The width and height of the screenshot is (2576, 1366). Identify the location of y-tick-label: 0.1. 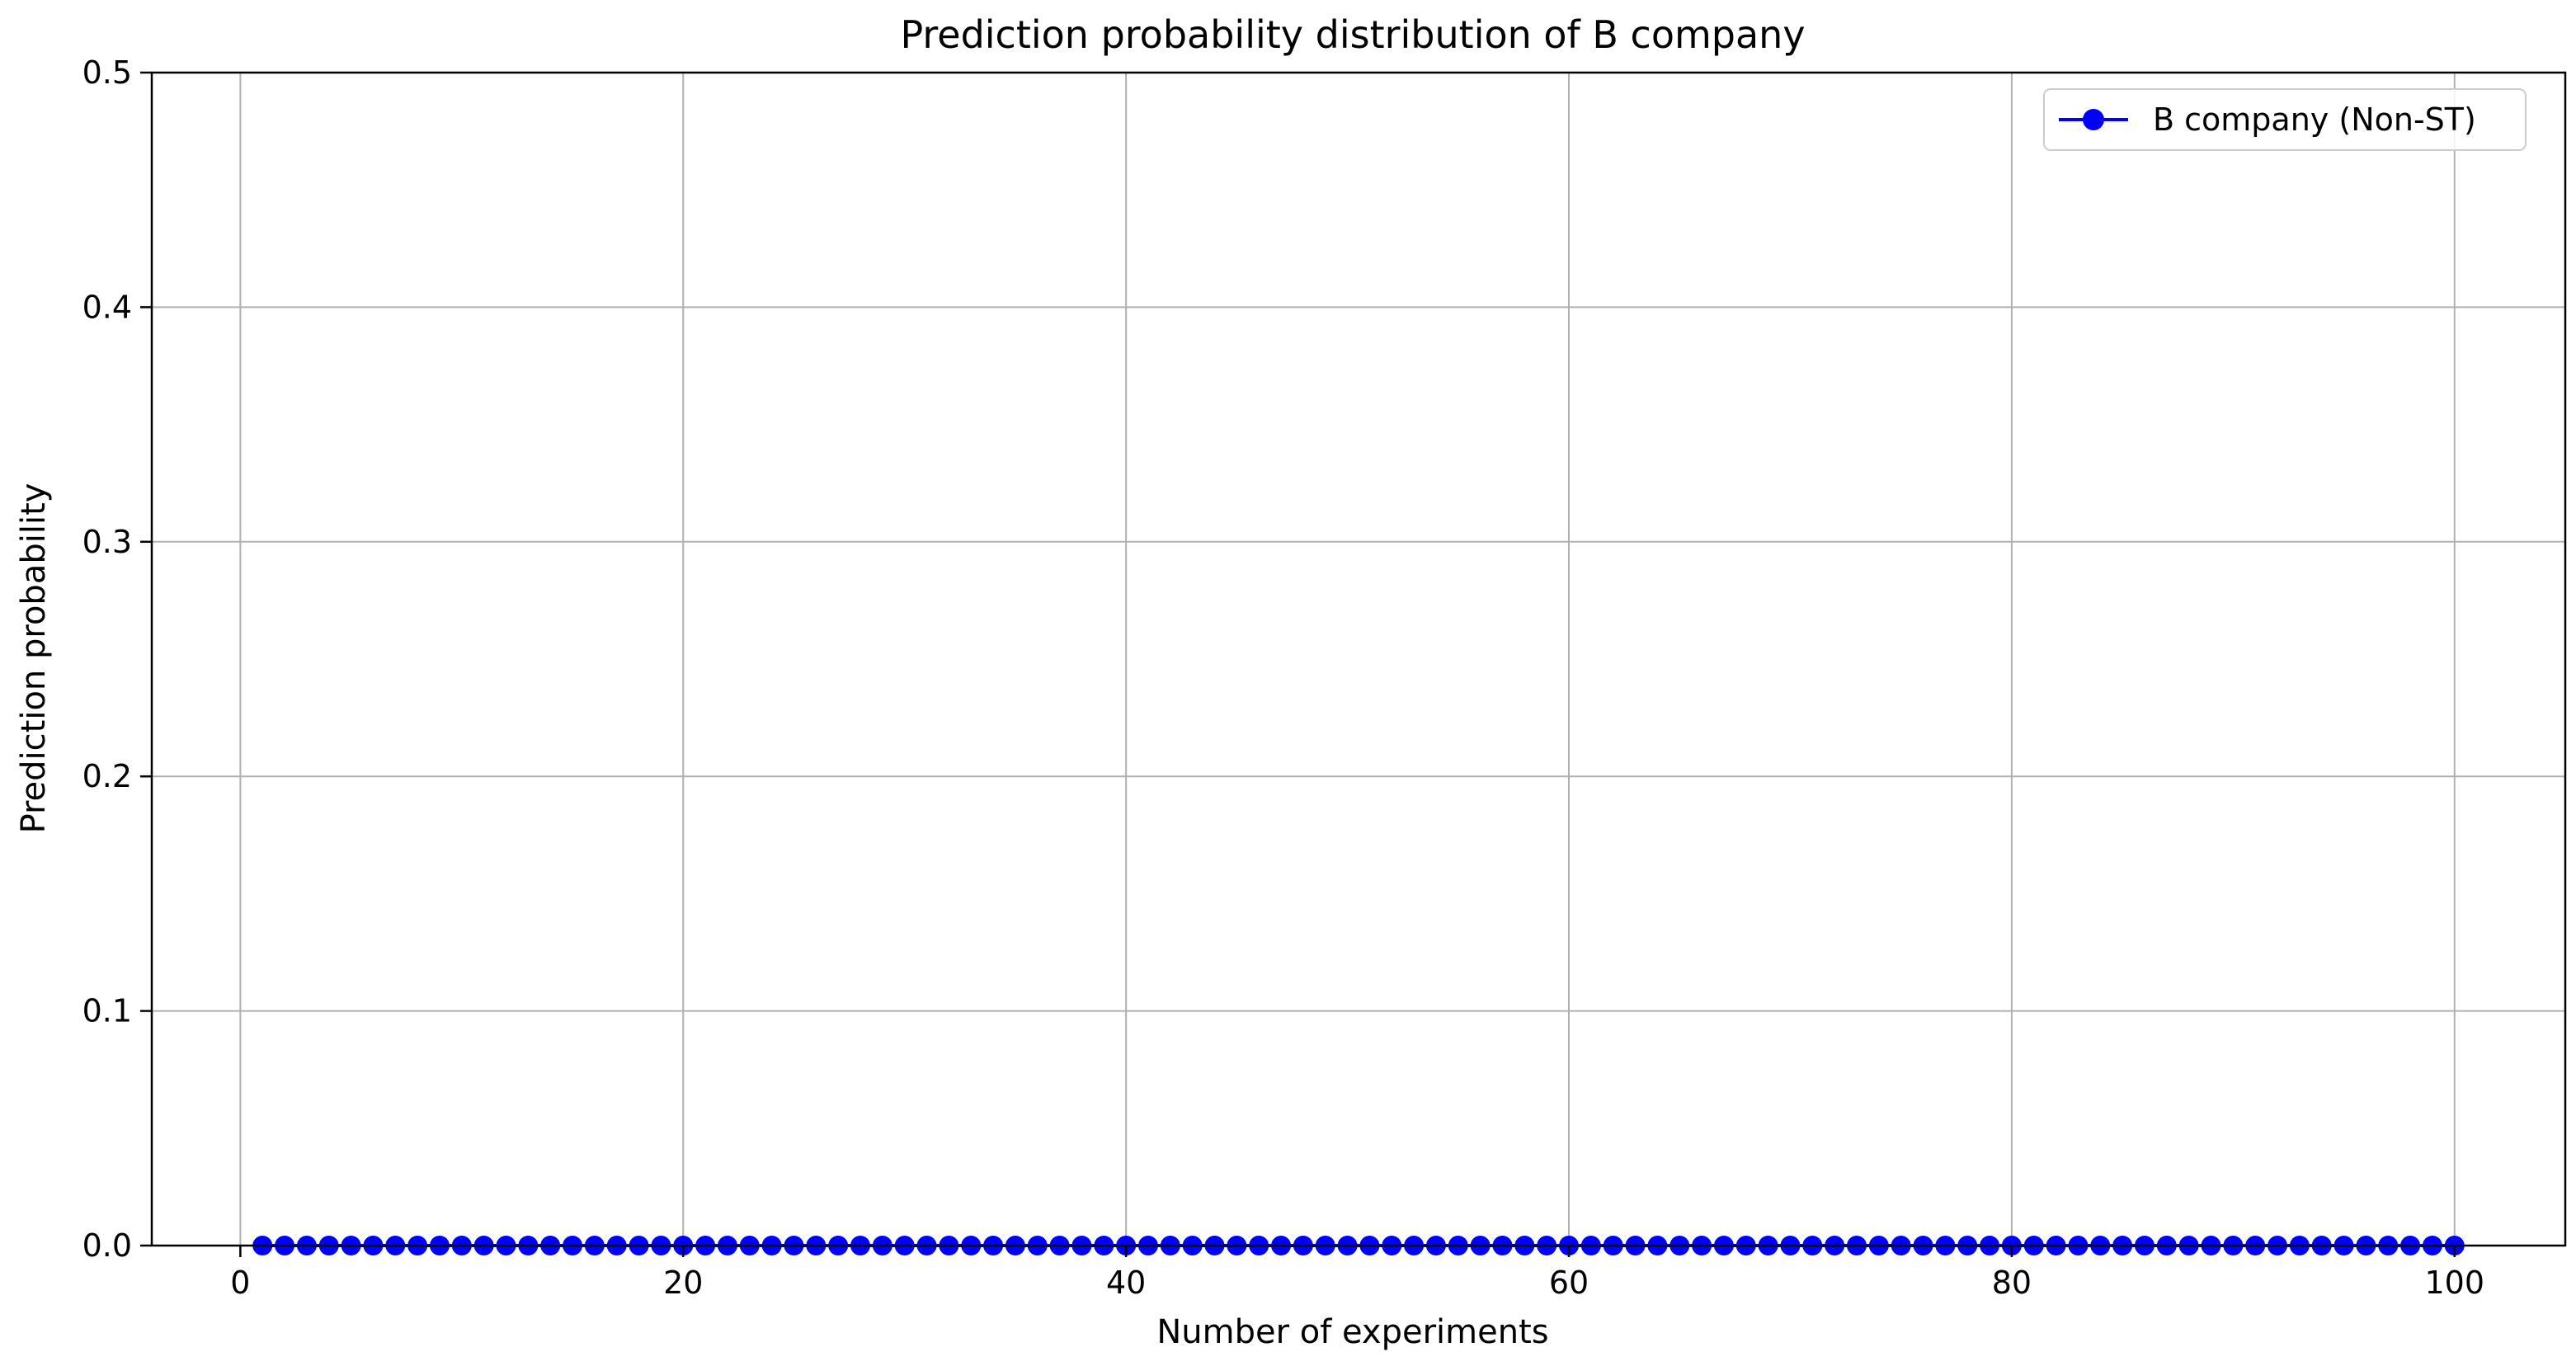
(107, 1011).